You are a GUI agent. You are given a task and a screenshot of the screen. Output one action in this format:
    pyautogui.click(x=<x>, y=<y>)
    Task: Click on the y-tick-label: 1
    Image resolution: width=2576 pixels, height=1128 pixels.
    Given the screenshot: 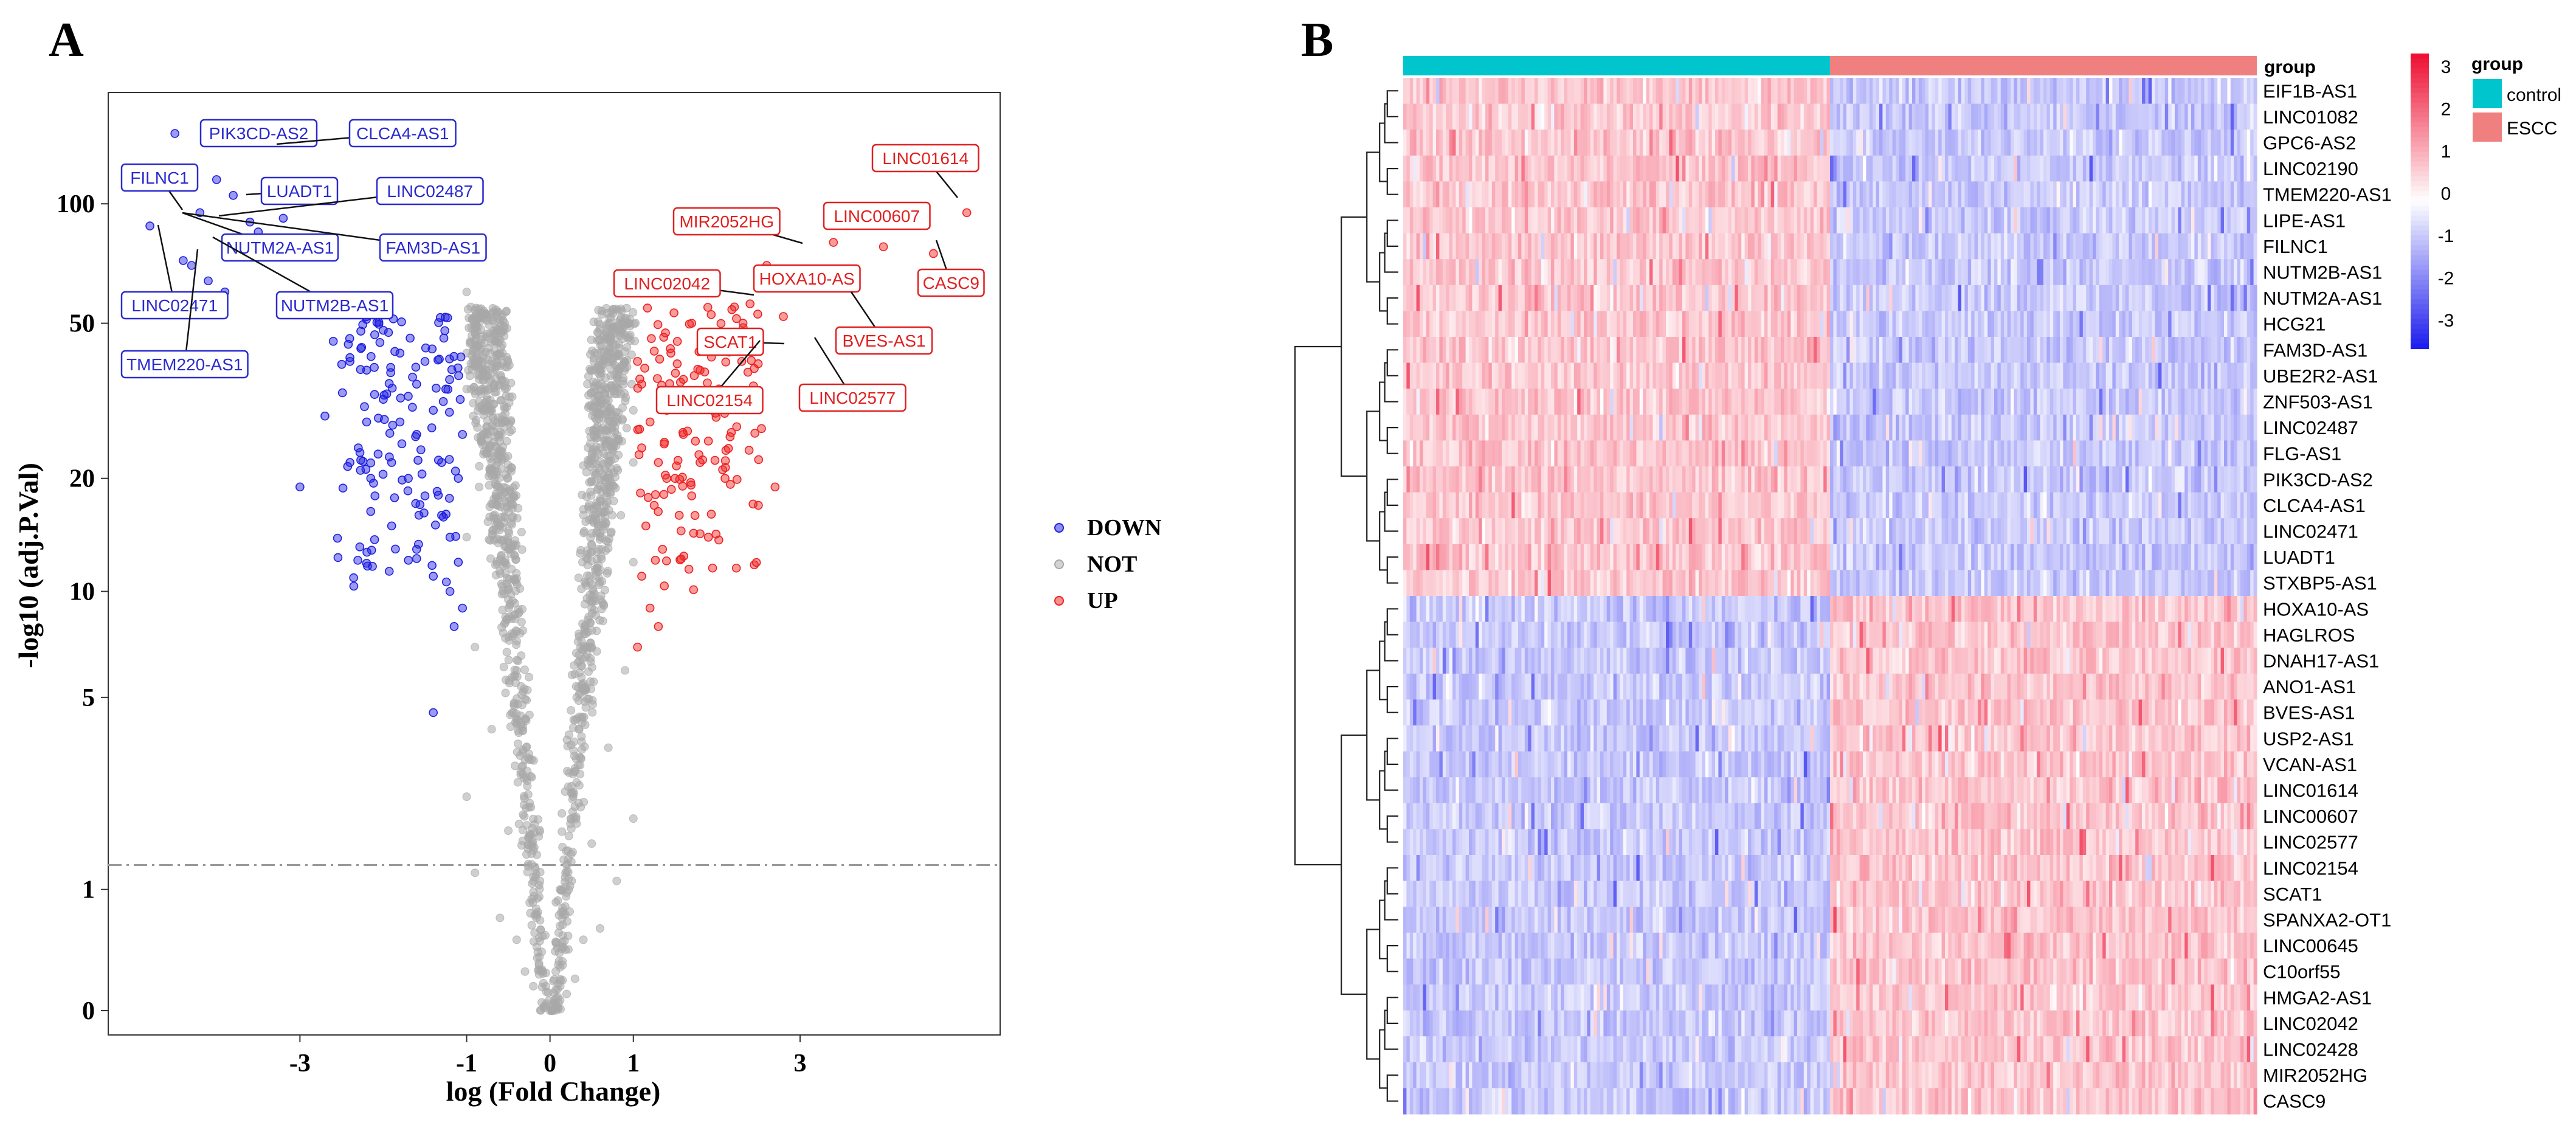 What is the action you would take?
    pyautogui.click(x=89, y=890)
    